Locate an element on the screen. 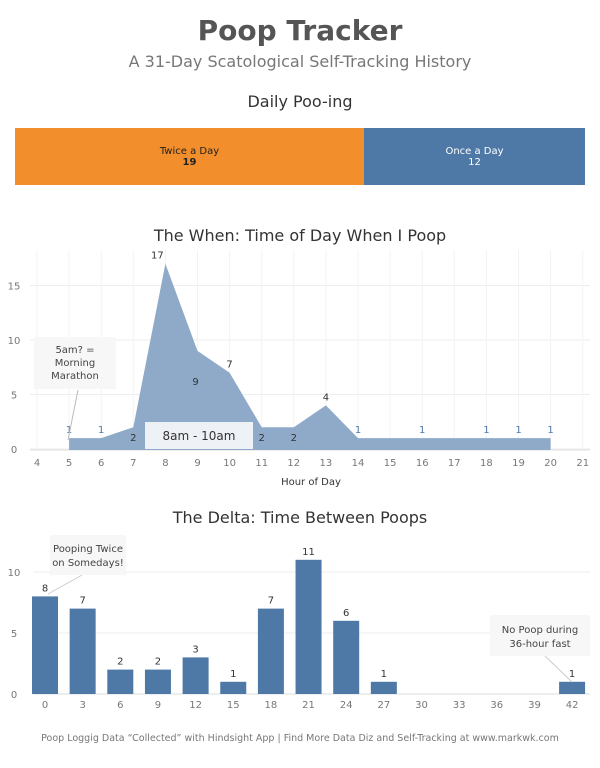 The image size is (600, 768). x-tick-label: 13 is located at coordinates (326, 463).